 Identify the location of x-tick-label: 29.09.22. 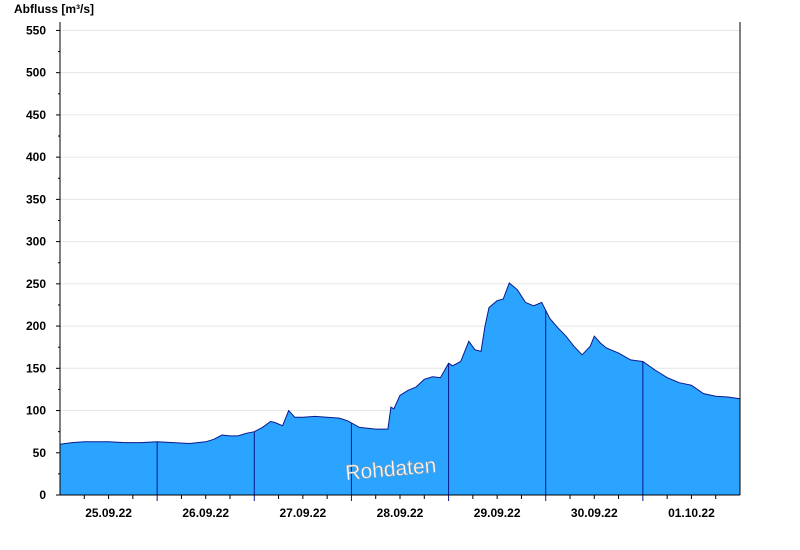
(497, 513).